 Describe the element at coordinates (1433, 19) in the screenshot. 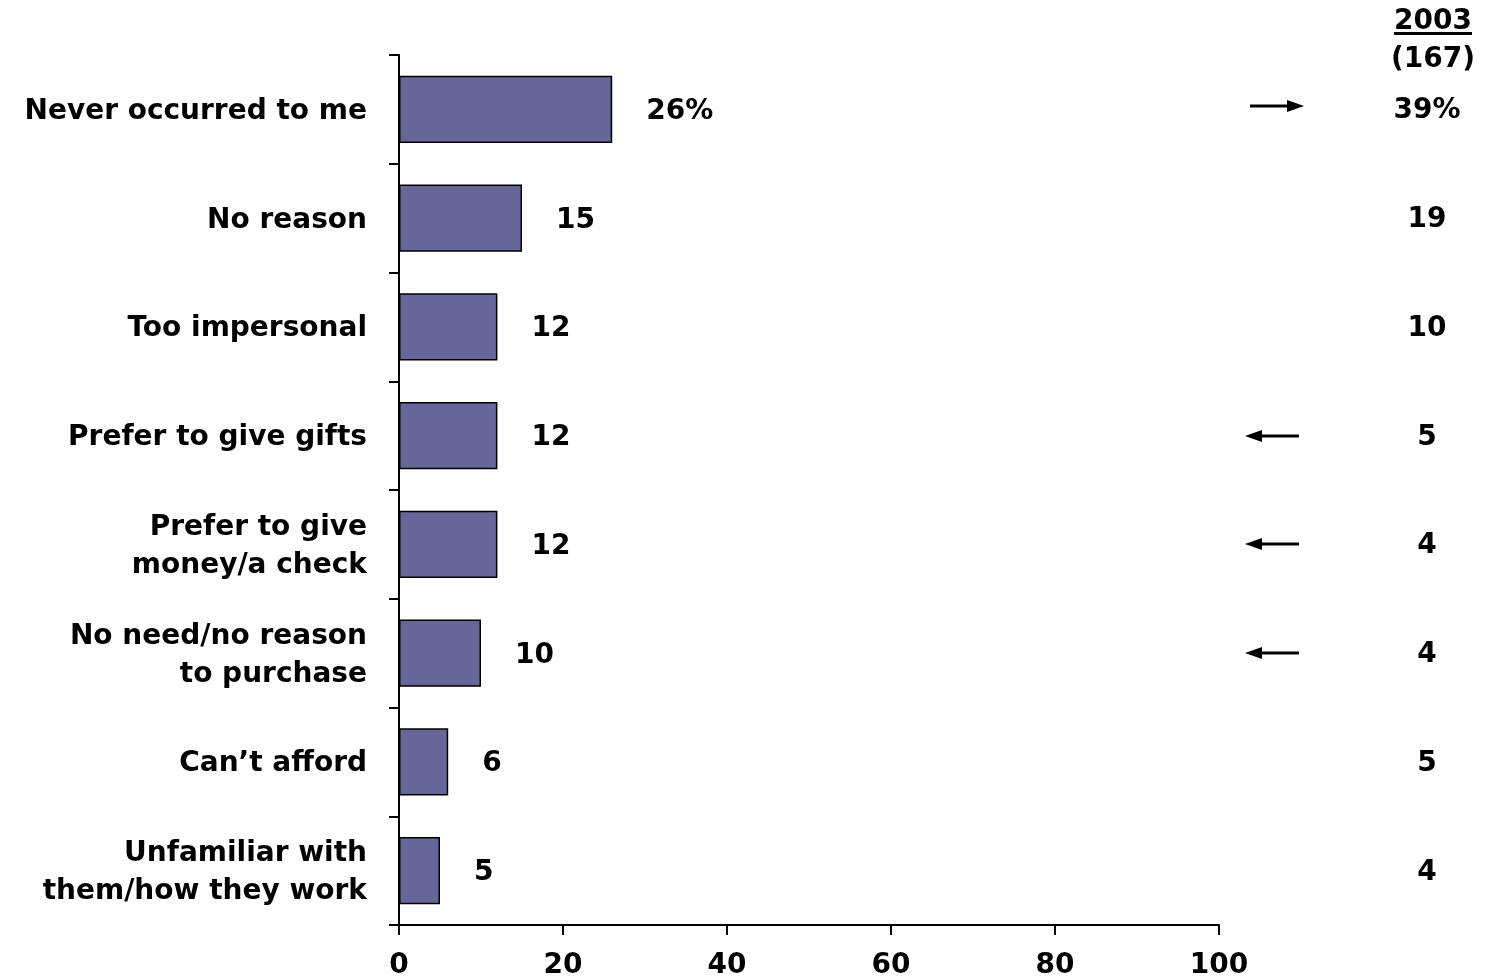

I see `text: 2003` at that location.